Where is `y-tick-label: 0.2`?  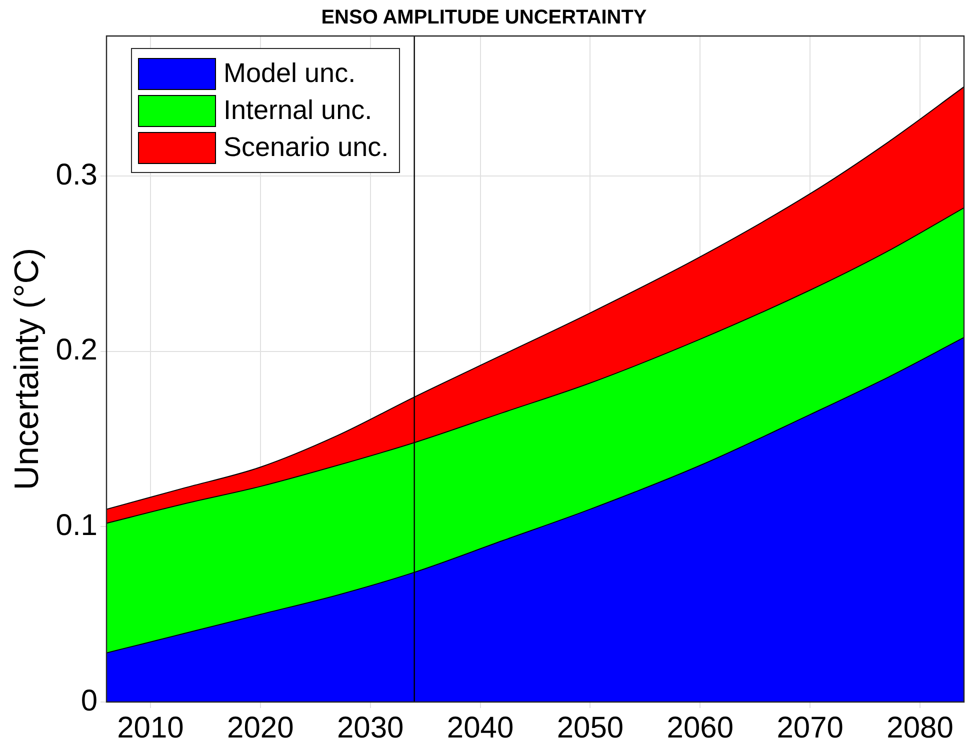
y-tick-label: 0.2 is located at coordinates (77, 350).